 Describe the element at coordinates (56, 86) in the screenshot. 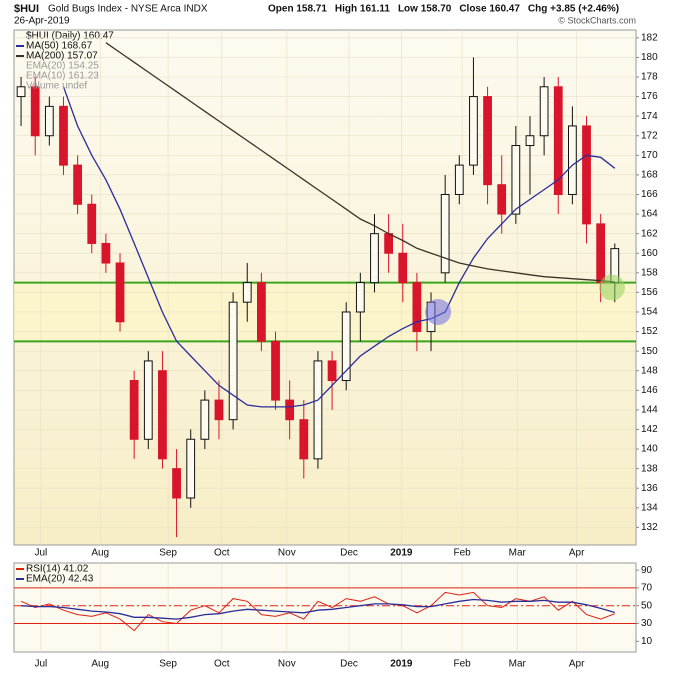

I see `legend-label: Volume undef` at that location.